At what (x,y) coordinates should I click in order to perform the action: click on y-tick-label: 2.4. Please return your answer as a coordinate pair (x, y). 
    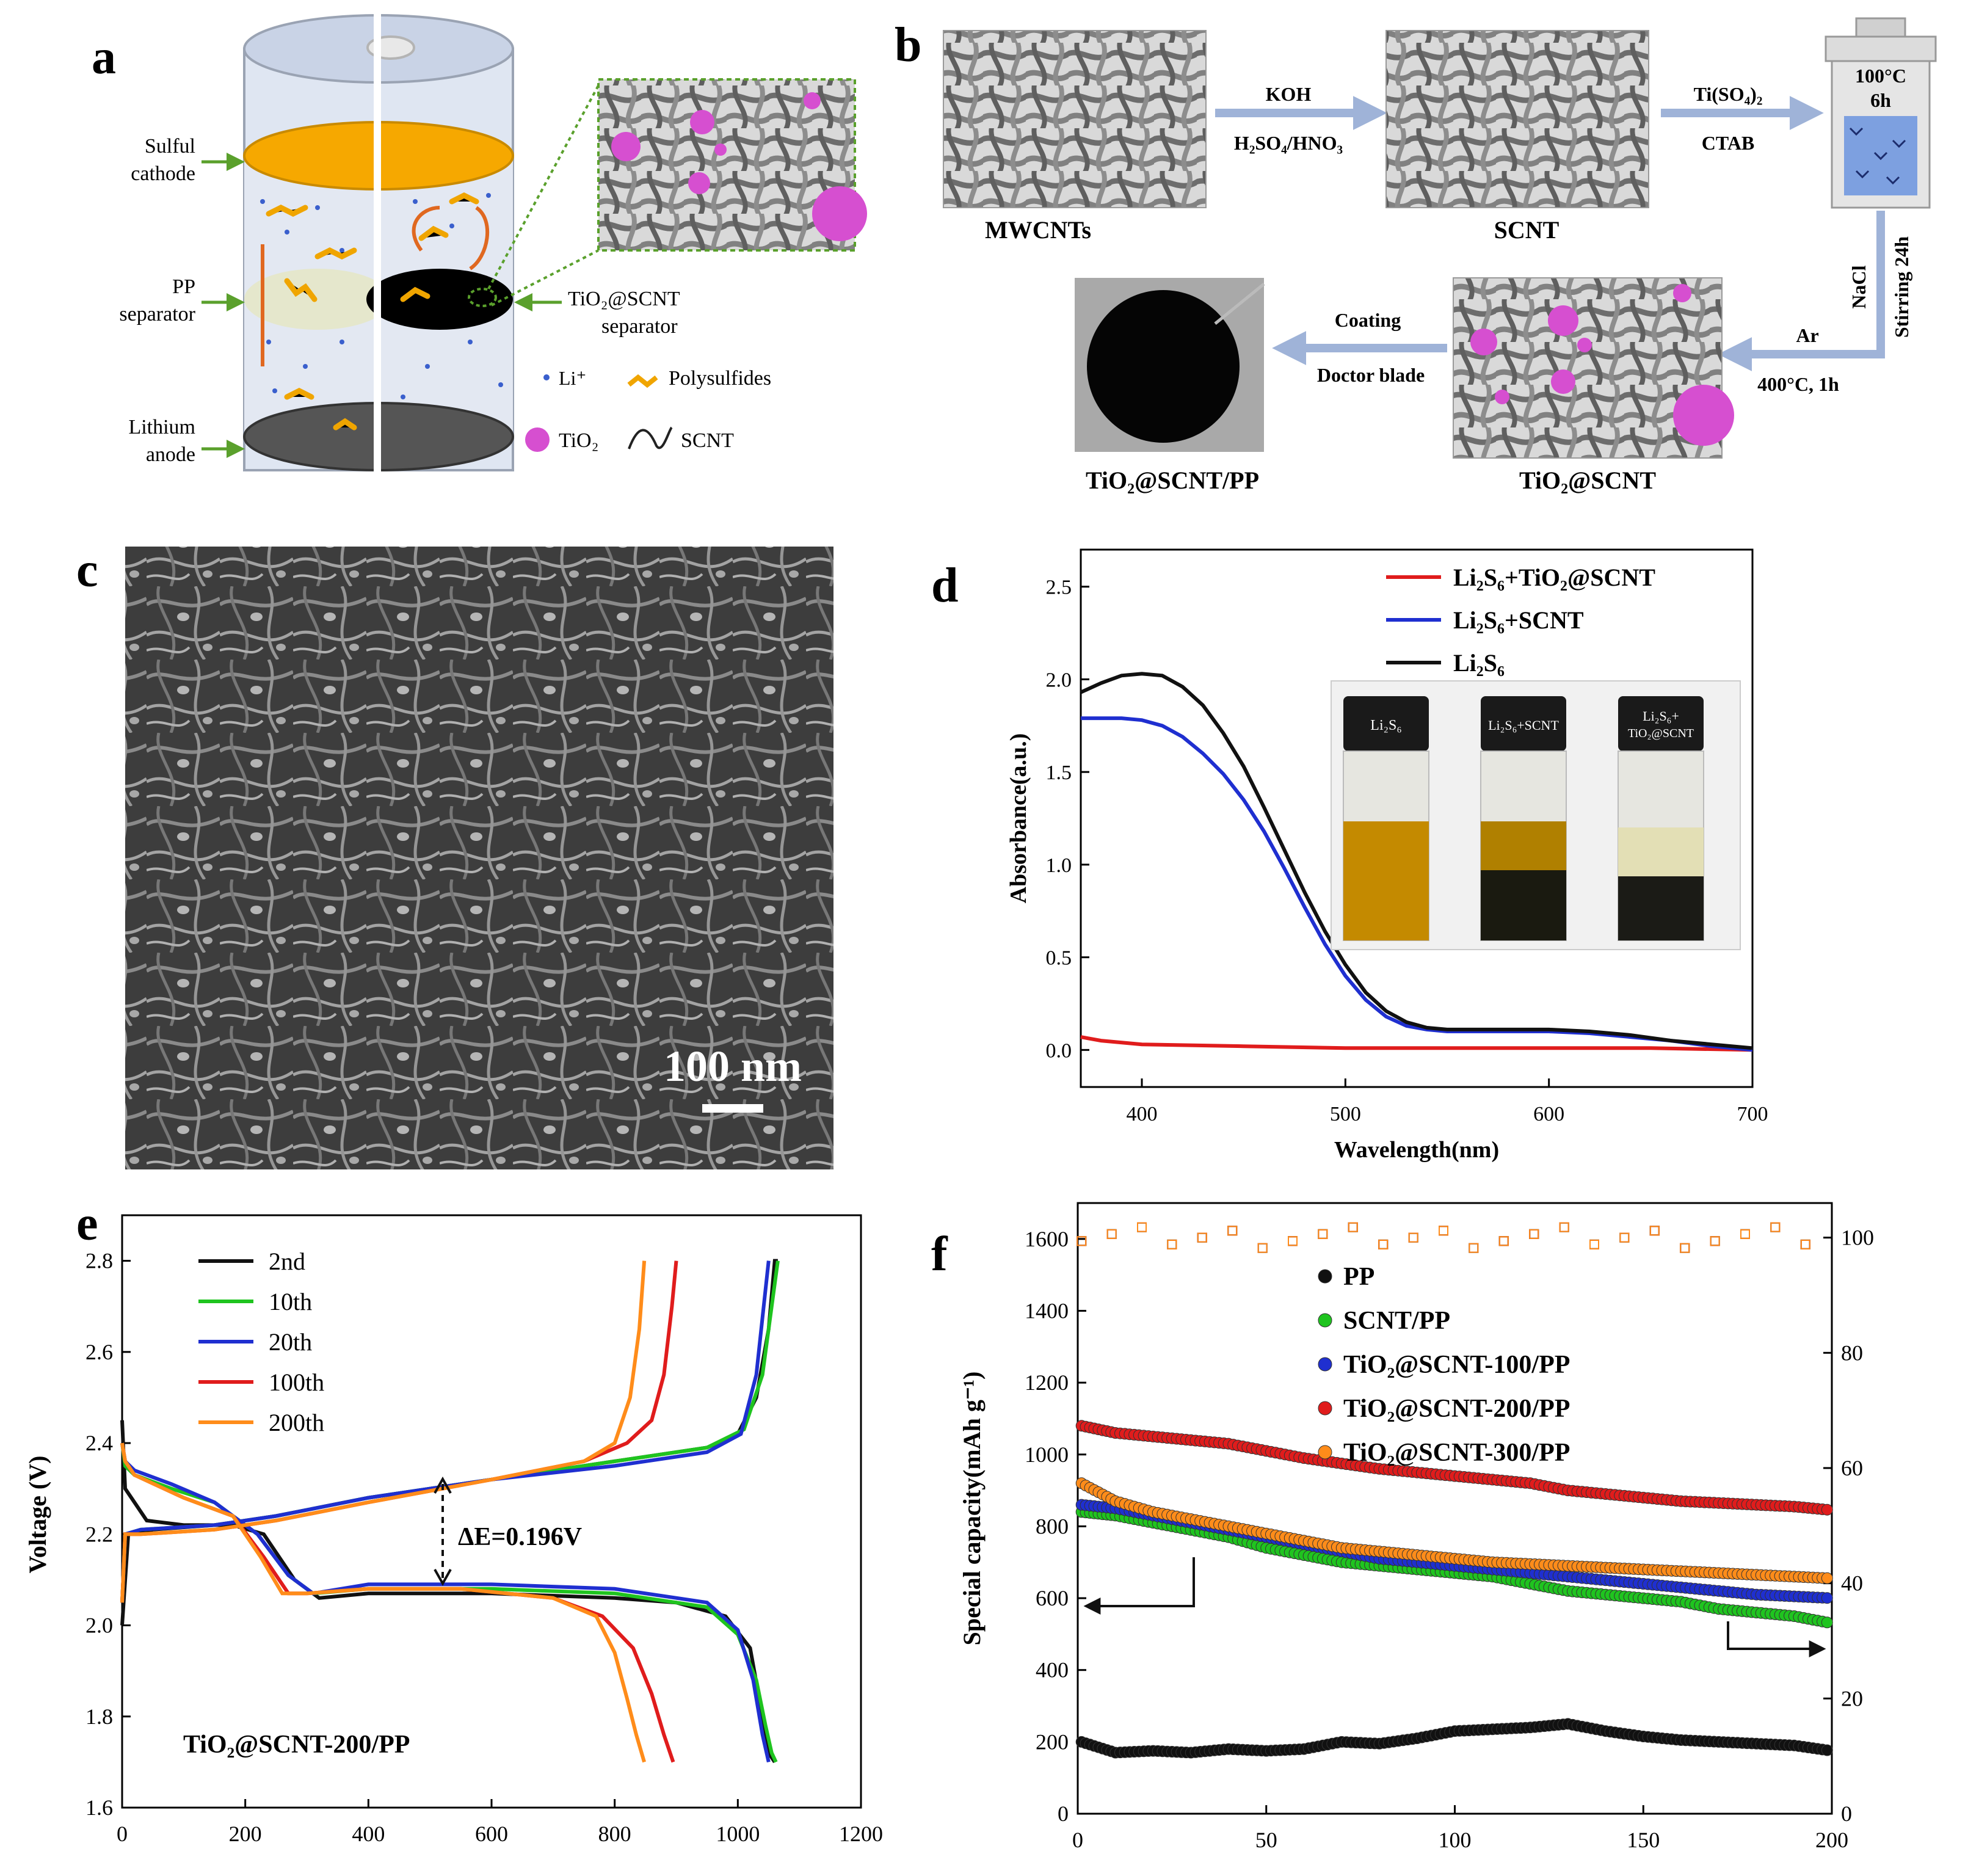
    Looking at the image, I should click on (99, 1443).